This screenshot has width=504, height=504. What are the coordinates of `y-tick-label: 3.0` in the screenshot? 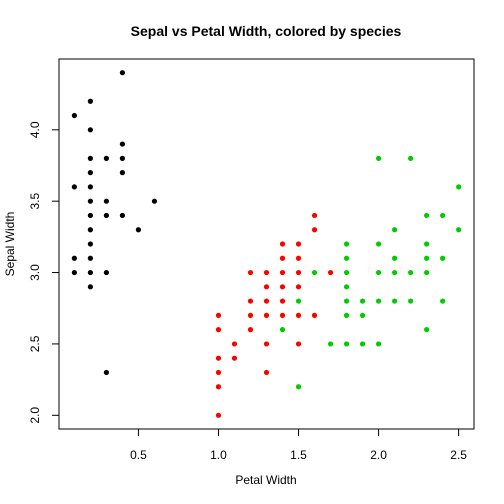 It's located at (35, 272).